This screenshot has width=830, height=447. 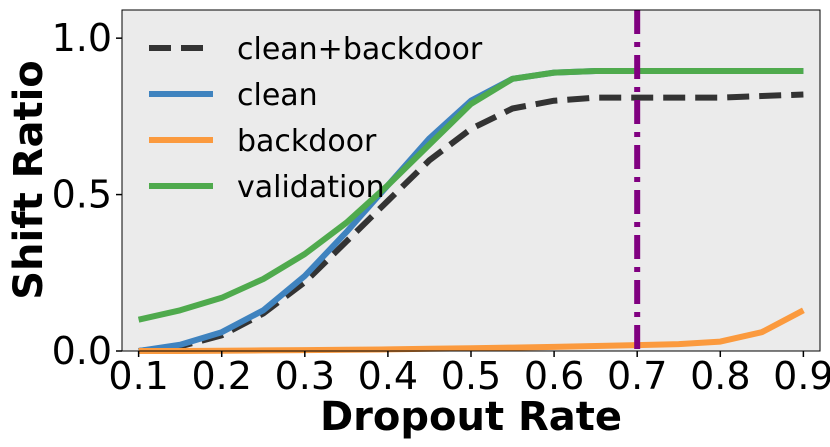 I want to click on y-axis-label: Shift Ratio, so click(x=29, y=180).